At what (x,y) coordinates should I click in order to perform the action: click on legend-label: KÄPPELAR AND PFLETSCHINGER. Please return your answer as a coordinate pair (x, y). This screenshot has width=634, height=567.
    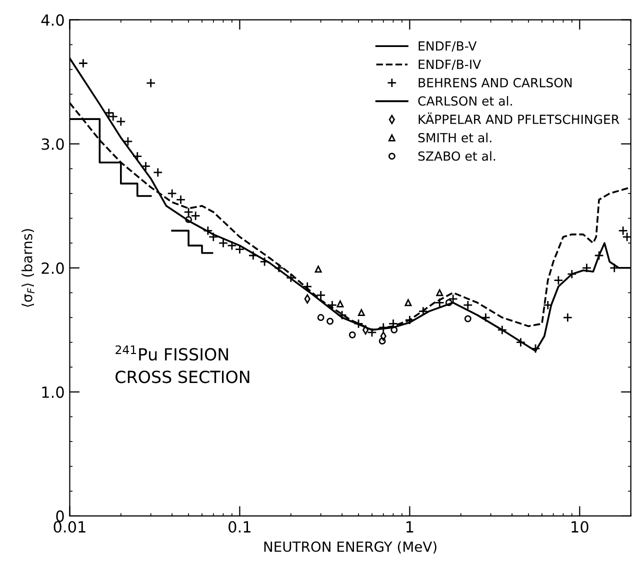
    Looking at the image, I should click on (519, 118).